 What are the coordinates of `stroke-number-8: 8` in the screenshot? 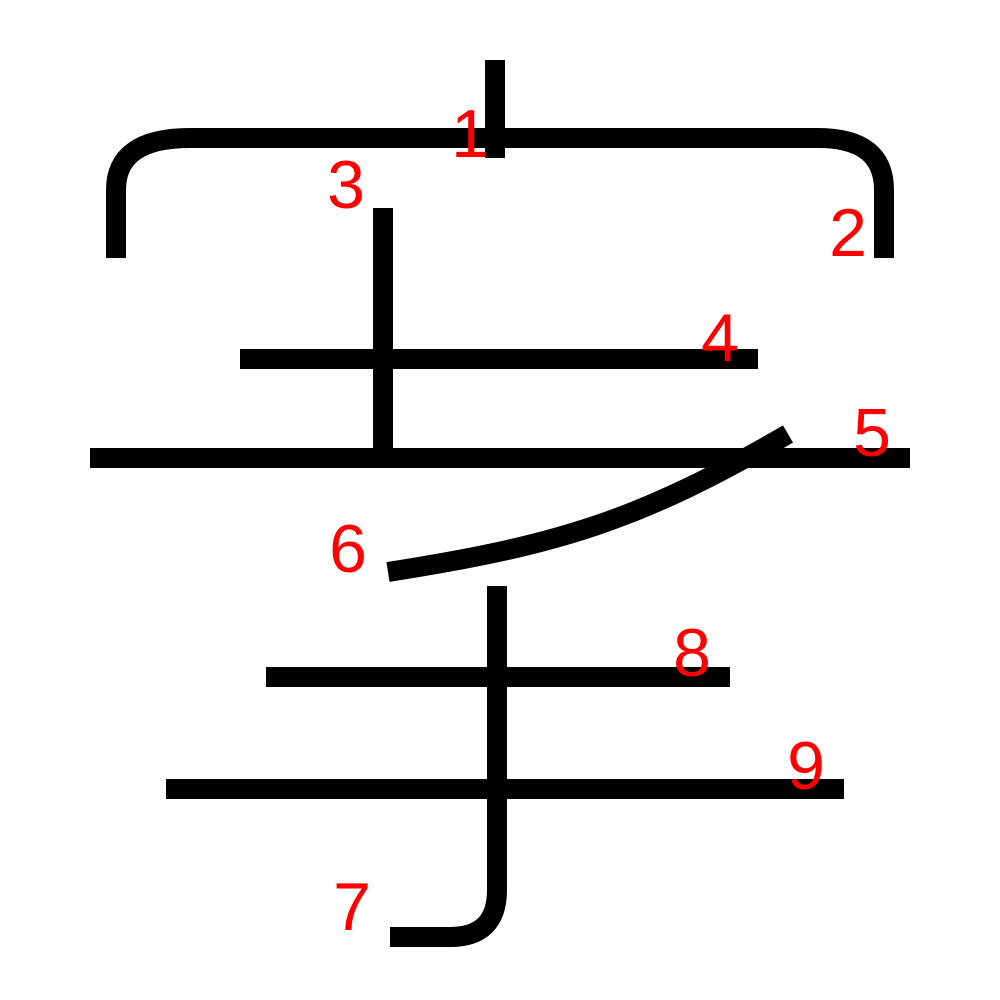 It's located at (692, 653).